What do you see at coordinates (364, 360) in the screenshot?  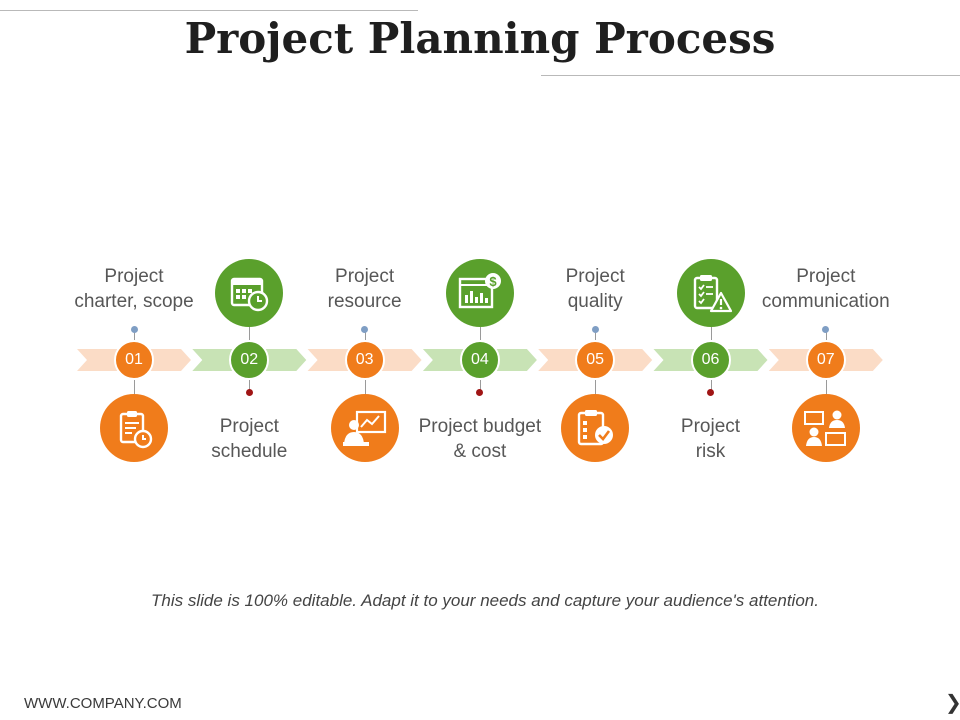 I see `step-number-badge: 03` at bounding box center [364, 360].